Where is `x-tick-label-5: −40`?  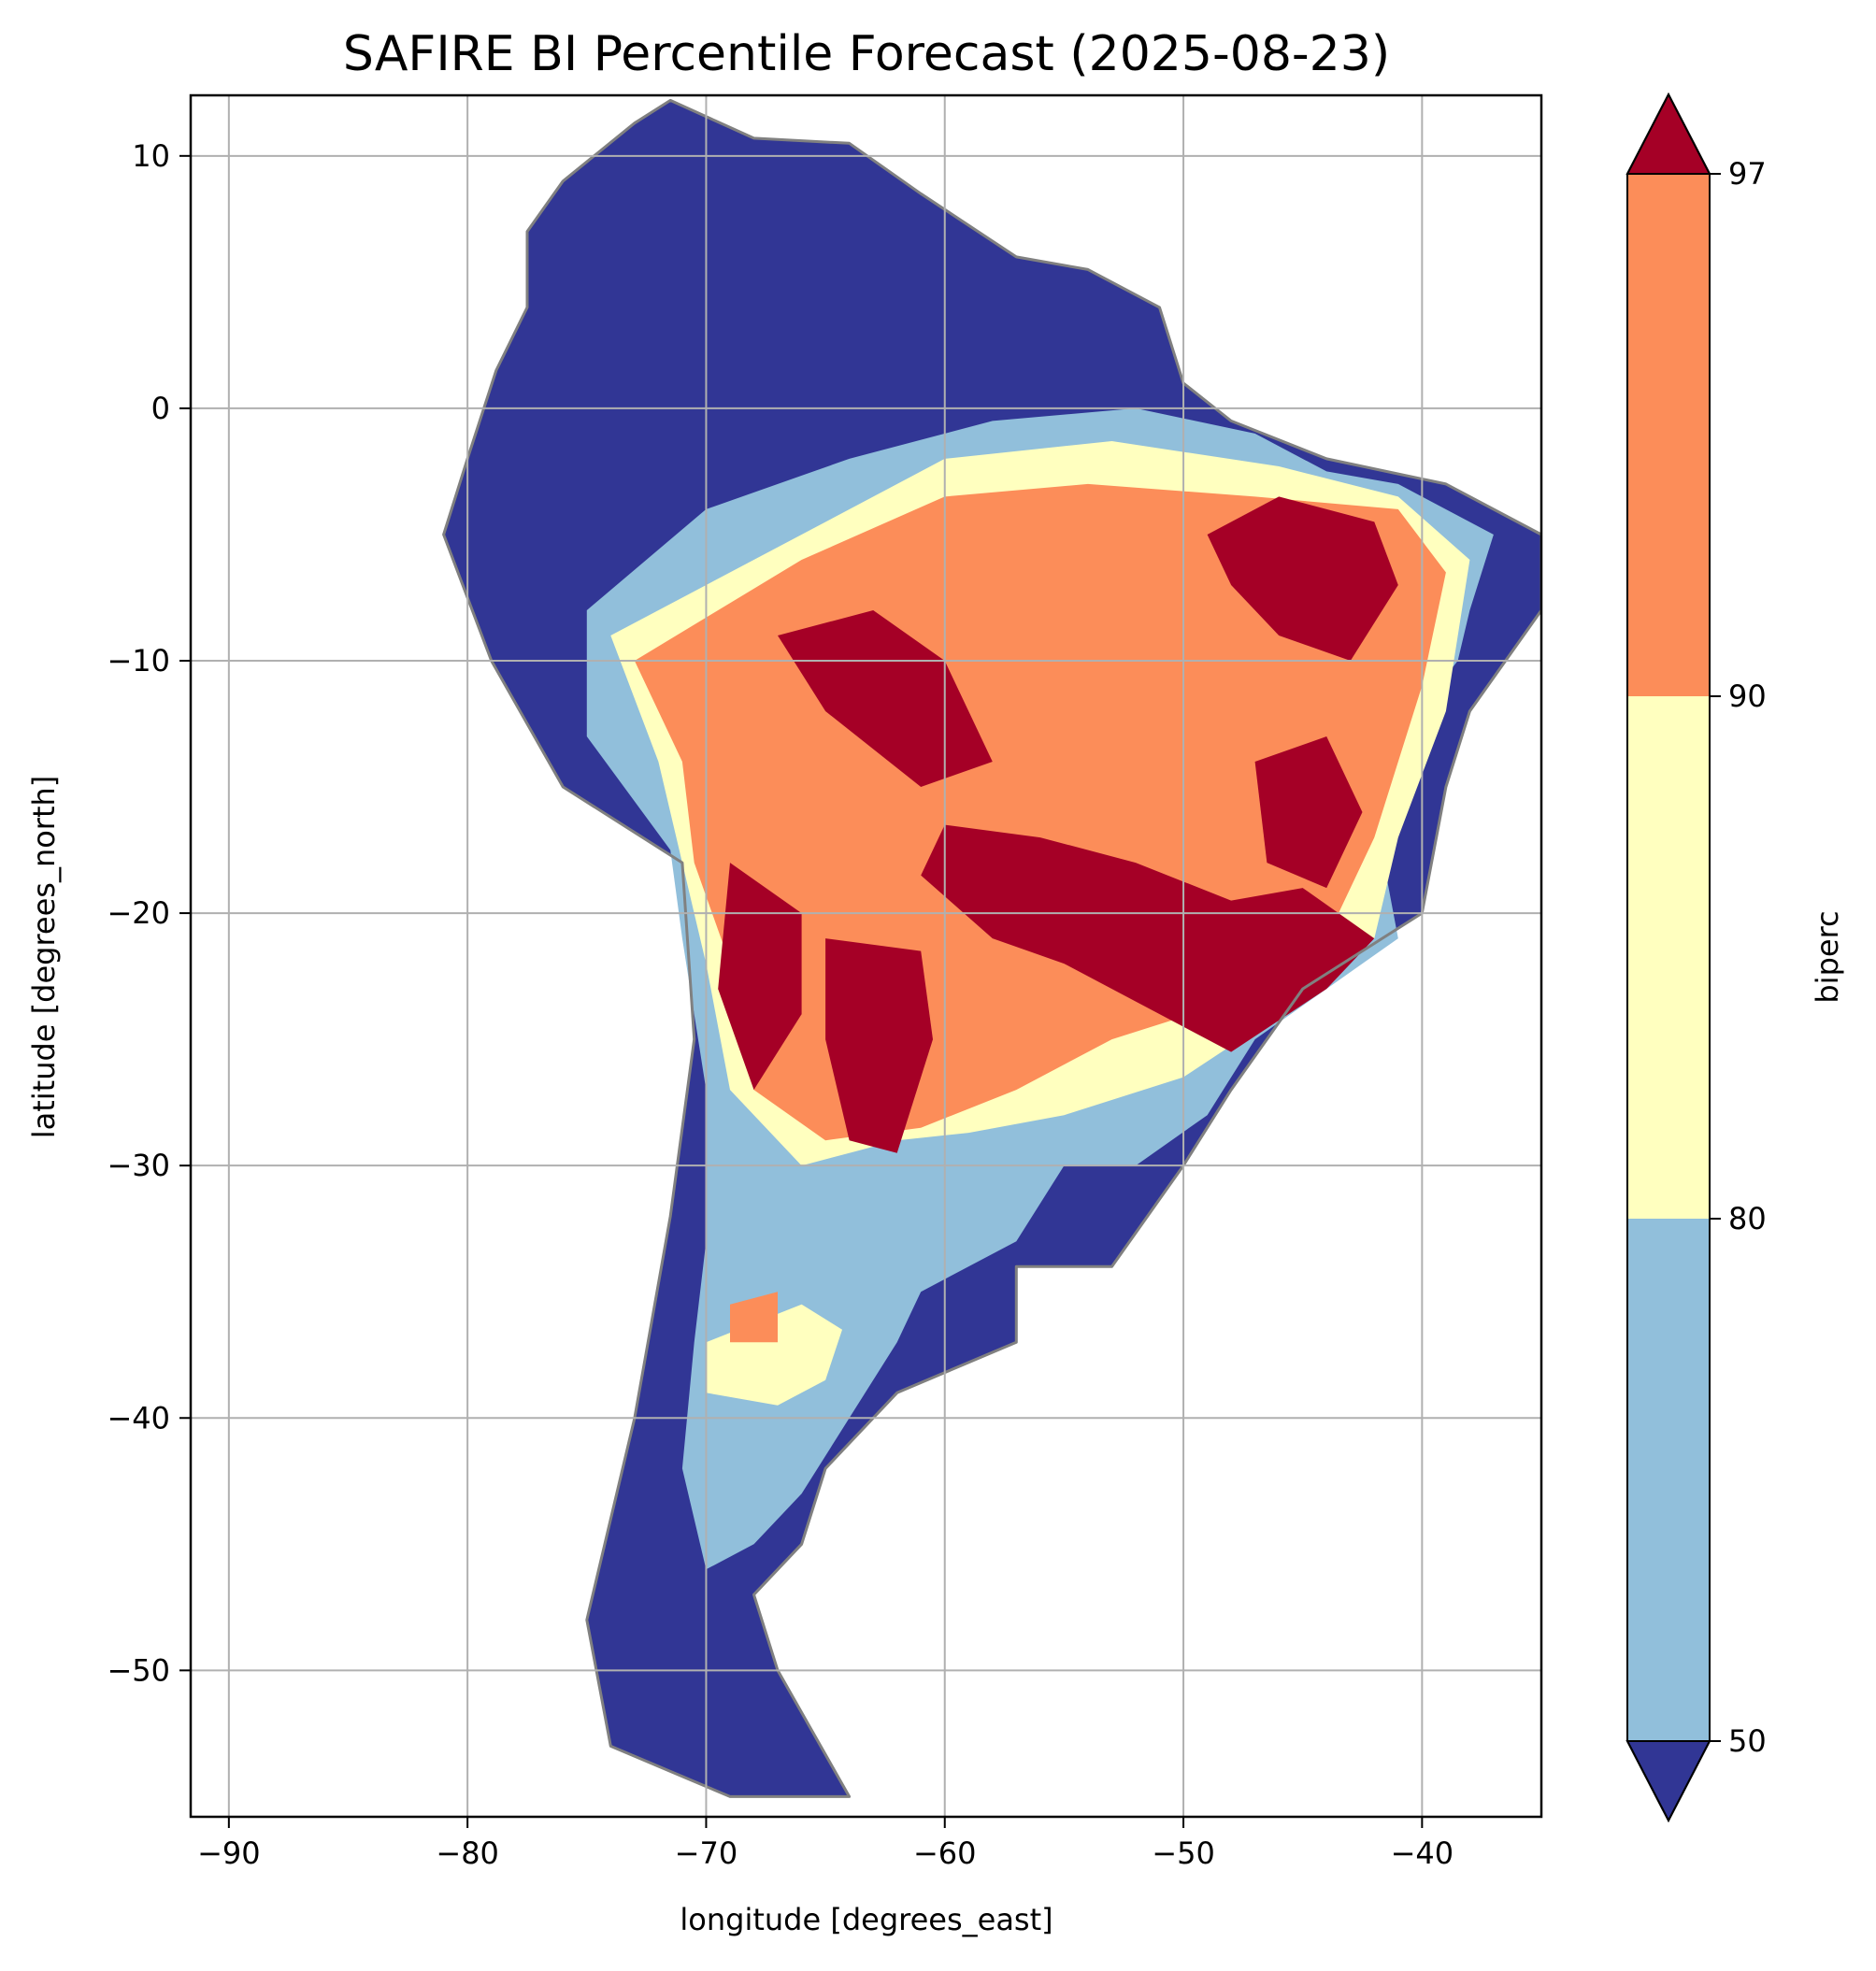 x-tick-label-5: −40 is located at coordinates (1423, 1853).